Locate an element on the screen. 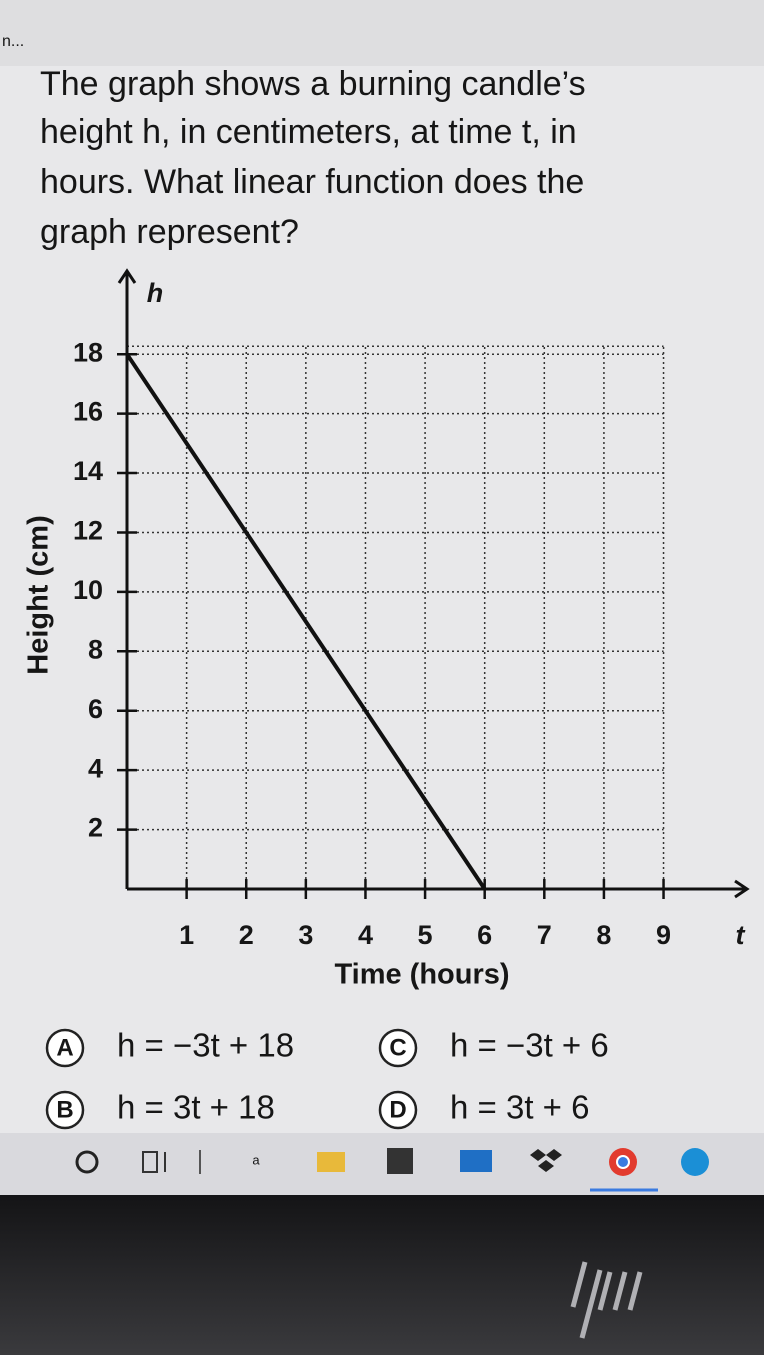 This screenshot has height=1355, width=764. question-line: height h, in centimeters, at time t, in is located at coordinates (308, 132).